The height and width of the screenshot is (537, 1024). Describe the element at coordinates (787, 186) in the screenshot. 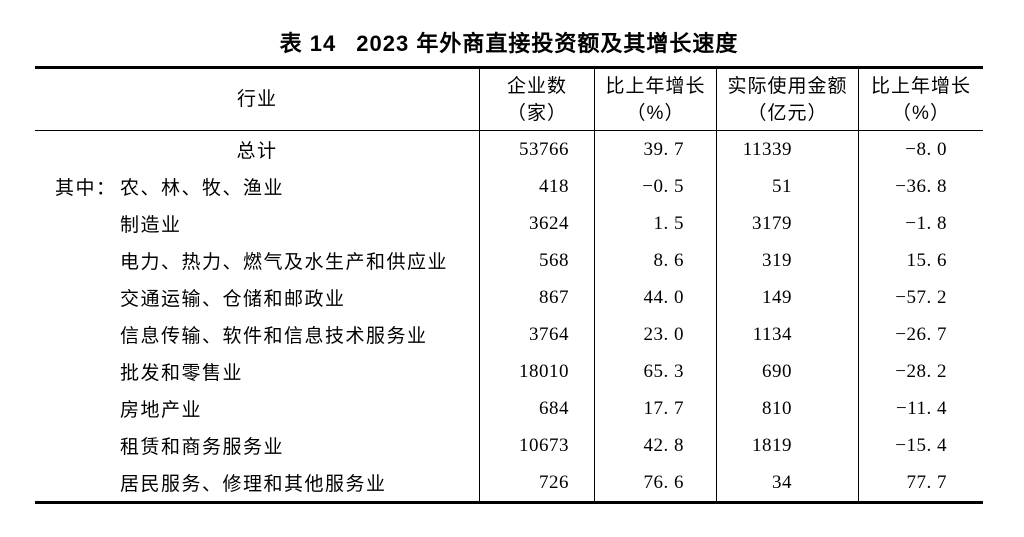

I see `used-amount-cell: 51` at that location.